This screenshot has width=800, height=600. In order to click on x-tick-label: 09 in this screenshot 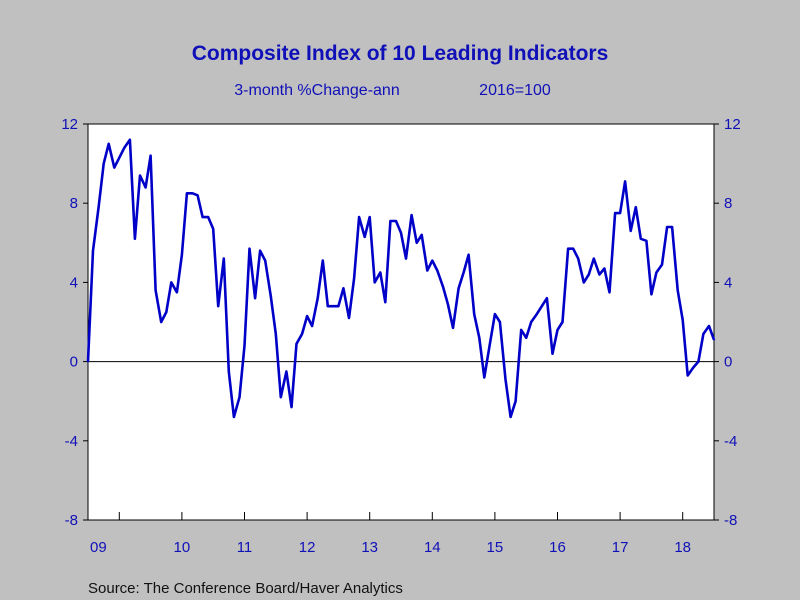, I will do `click(98, 547)`.